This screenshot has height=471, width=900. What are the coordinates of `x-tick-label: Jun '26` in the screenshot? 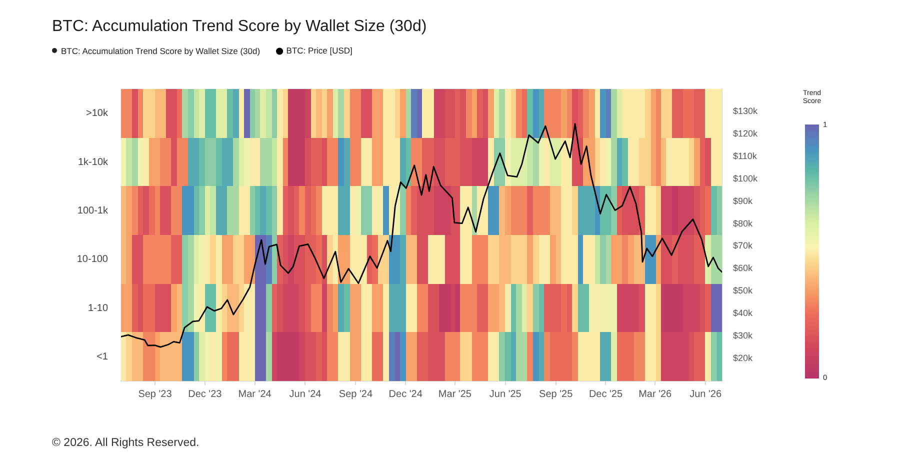 It's located at (706, 394).